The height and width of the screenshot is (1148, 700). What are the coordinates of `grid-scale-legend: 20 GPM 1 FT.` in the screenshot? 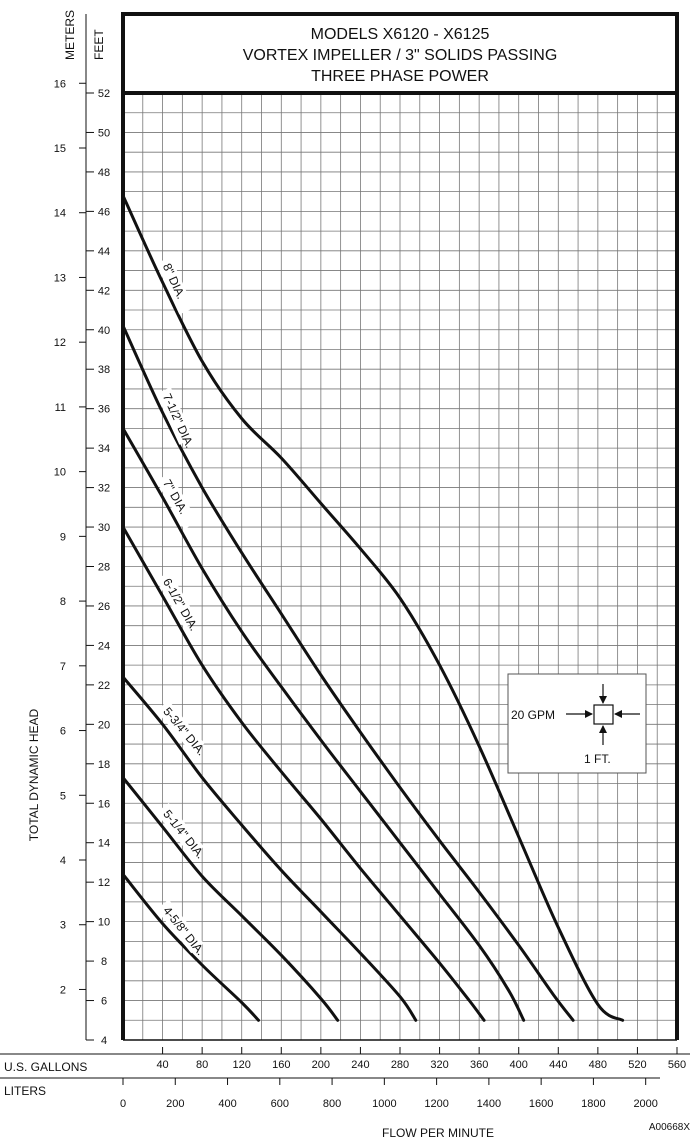 It's located at (577, 723).